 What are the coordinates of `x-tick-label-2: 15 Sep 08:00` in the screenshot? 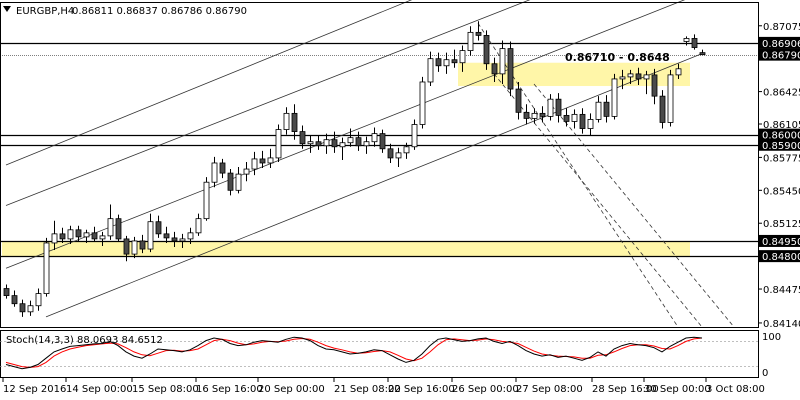 It's located at (165, 389).